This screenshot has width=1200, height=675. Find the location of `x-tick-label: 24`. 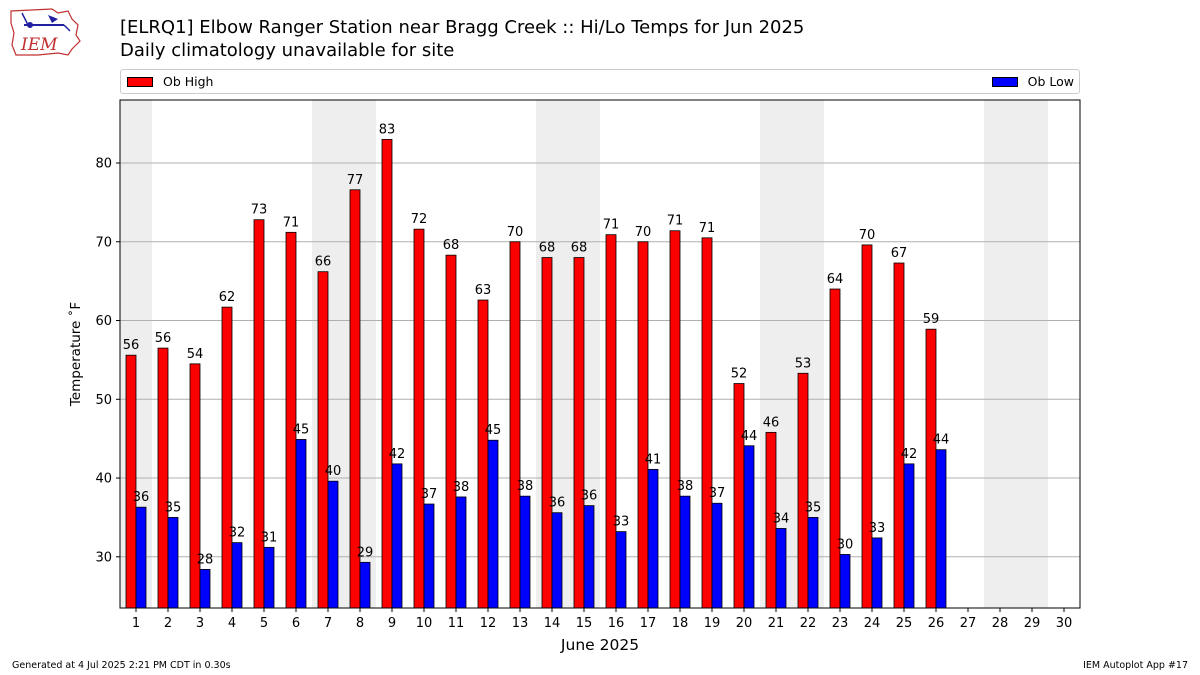

x-tick-label: 24 is located at coordinates (872, 623).